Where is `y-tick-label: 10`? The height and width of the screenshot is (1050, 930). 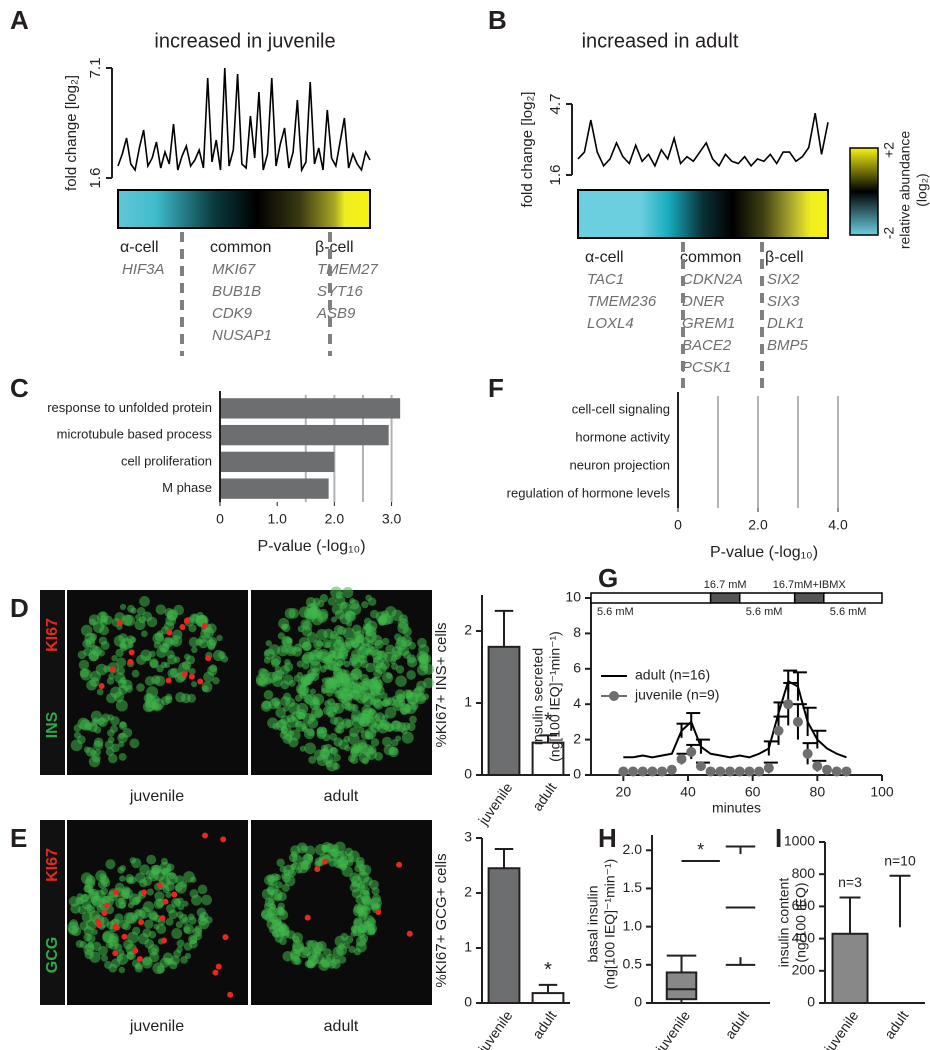
y-tick-label: 10 is located at coordinates (573, 597).